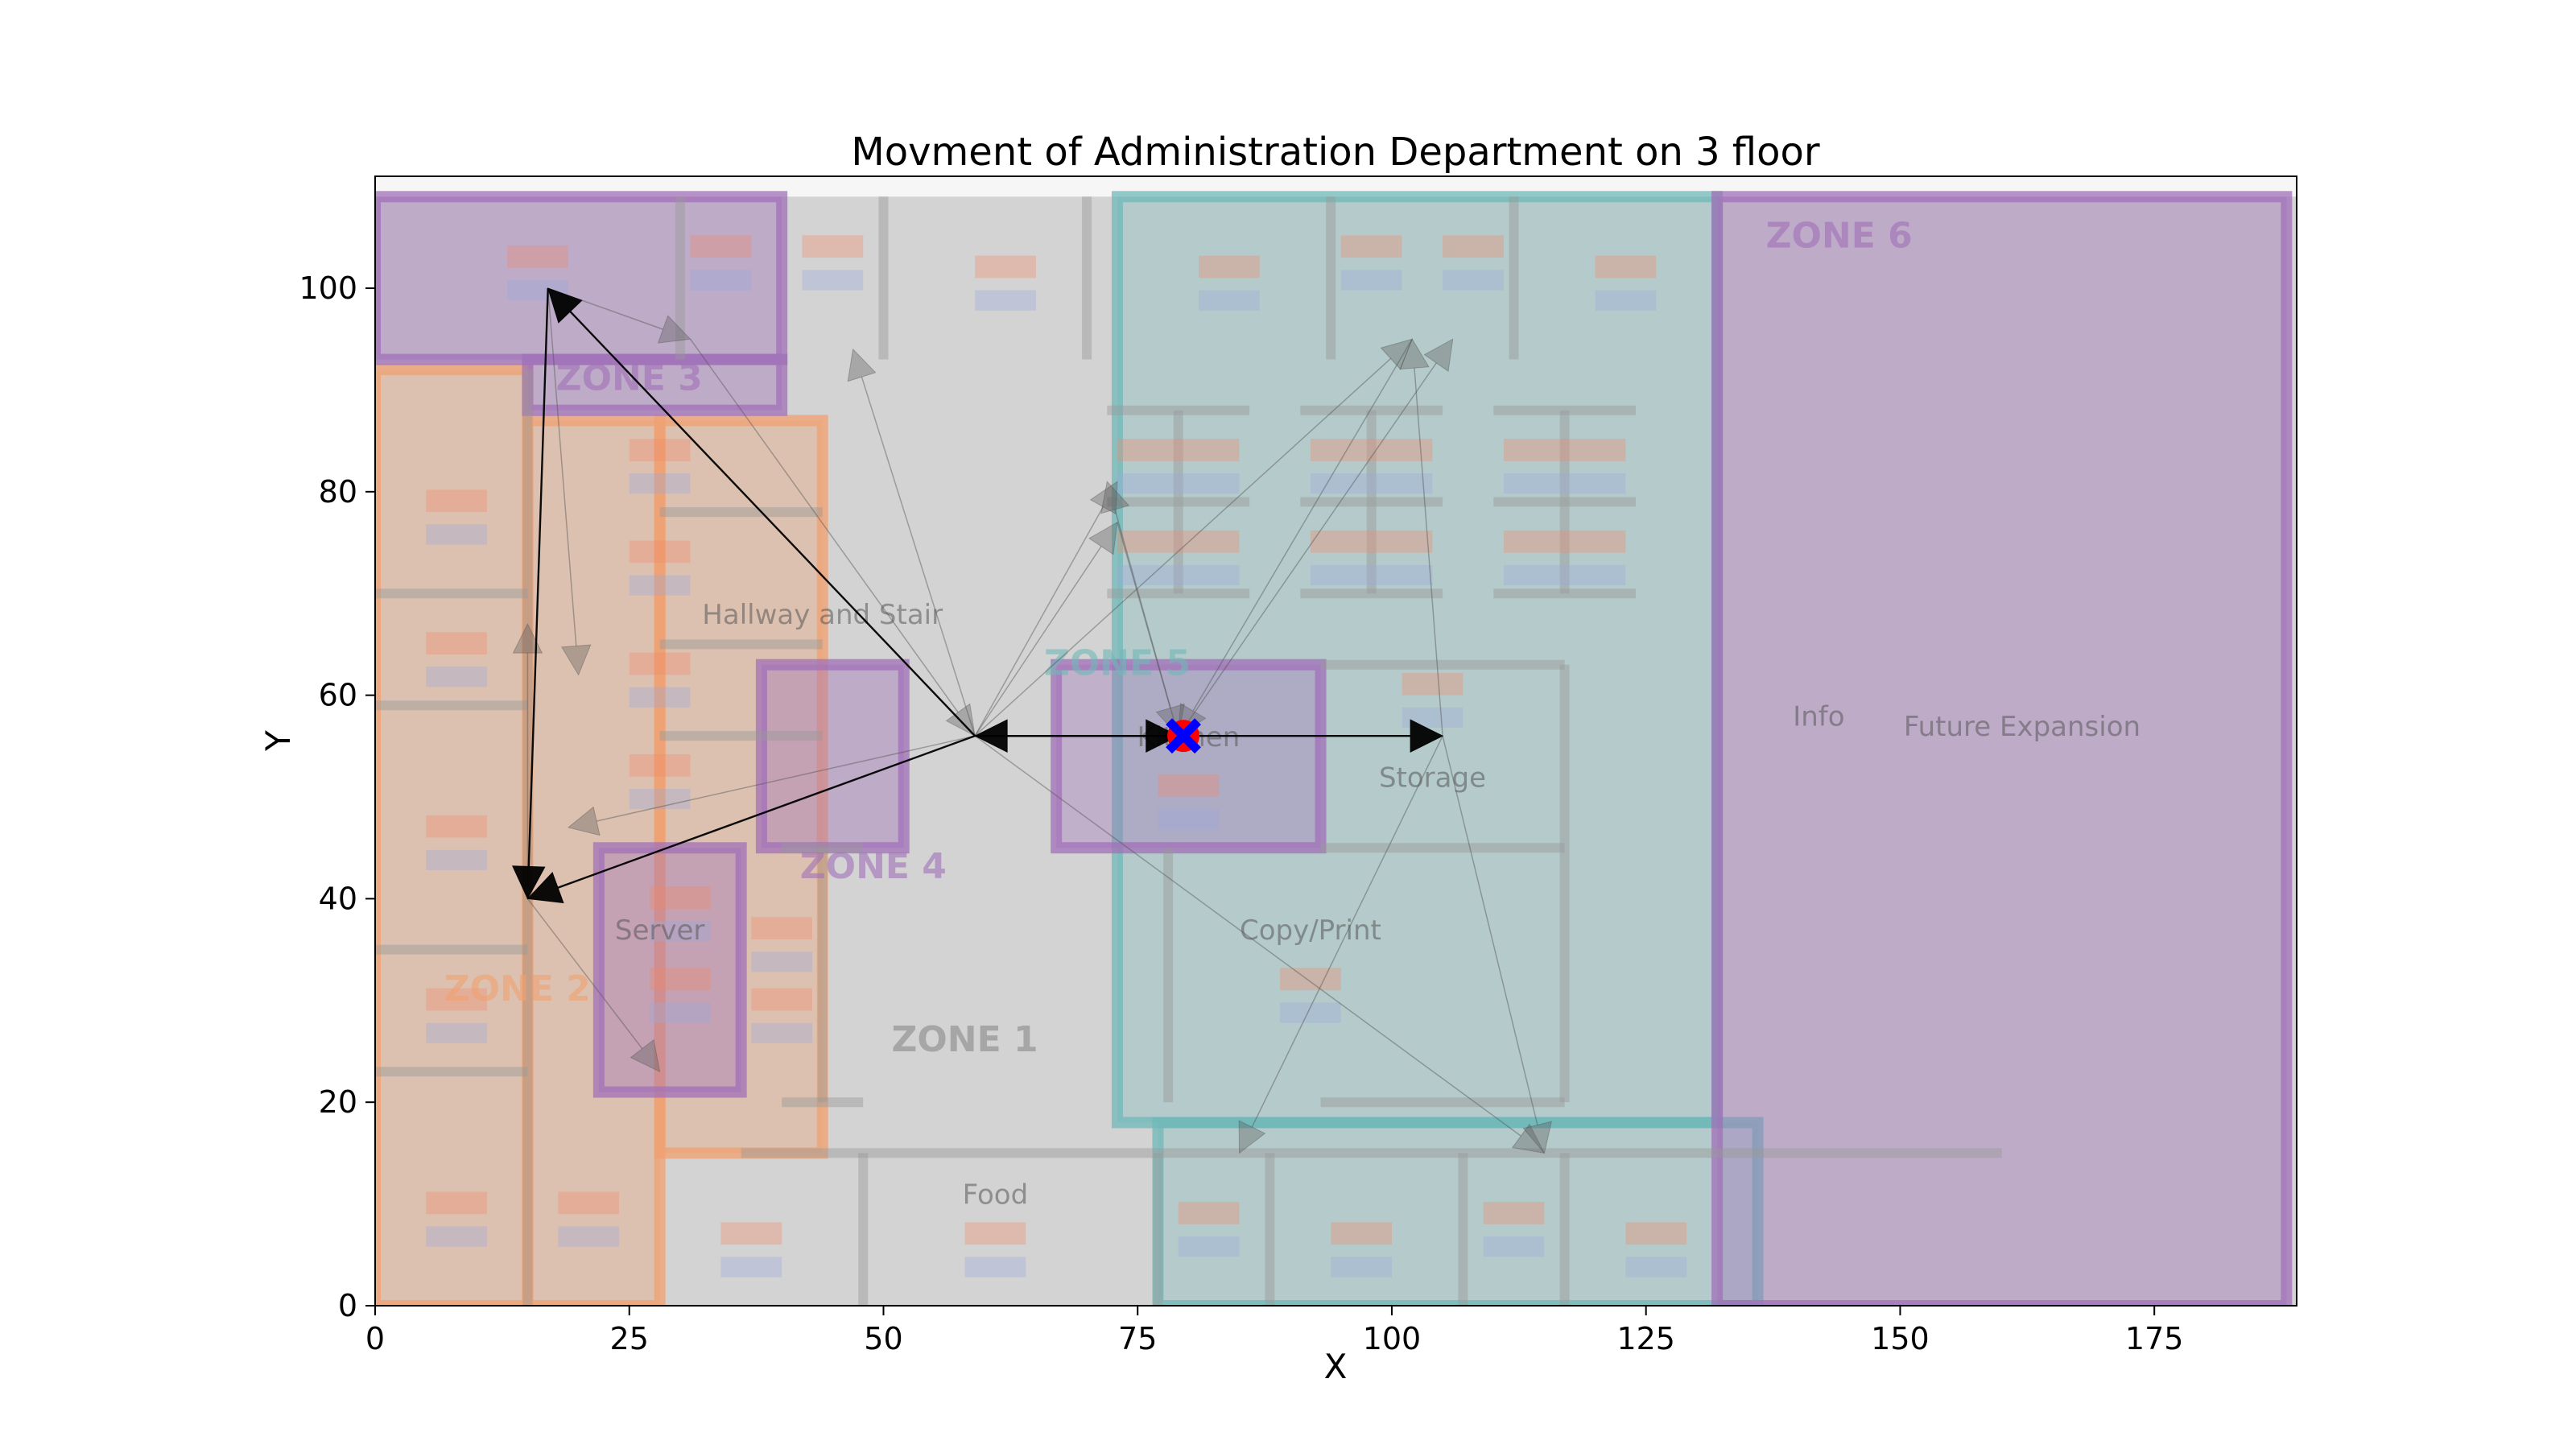 The width and height of the screenshot is (2576, 1449). I want to click on zone-5-area, so click(1458, 1211).